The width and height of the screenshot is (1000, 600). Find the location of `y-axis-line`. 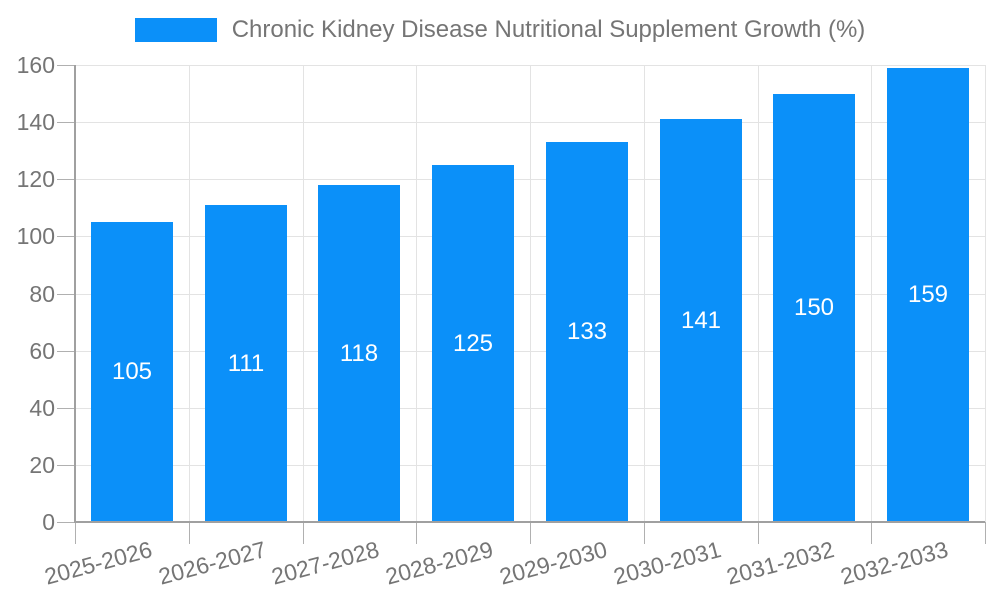

y-axis-line is located at coordinates (75, 293).